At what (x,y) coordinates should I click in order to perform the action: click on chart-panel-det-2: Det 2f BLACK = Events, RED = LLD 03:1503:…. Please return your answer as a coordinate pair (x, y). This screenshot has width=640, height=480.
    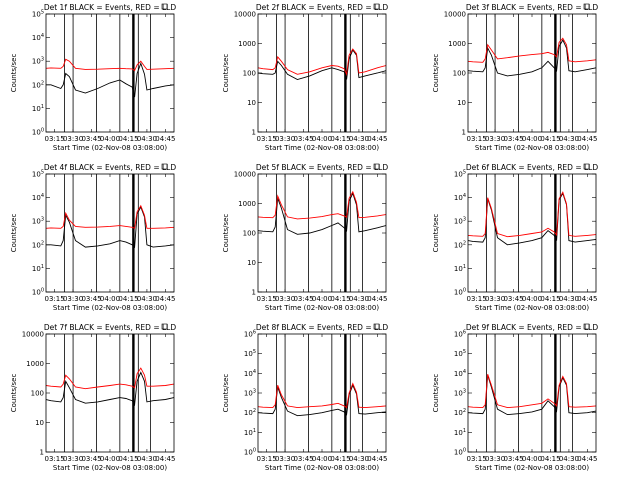
    Looking at the image, I should click on (305, 77).